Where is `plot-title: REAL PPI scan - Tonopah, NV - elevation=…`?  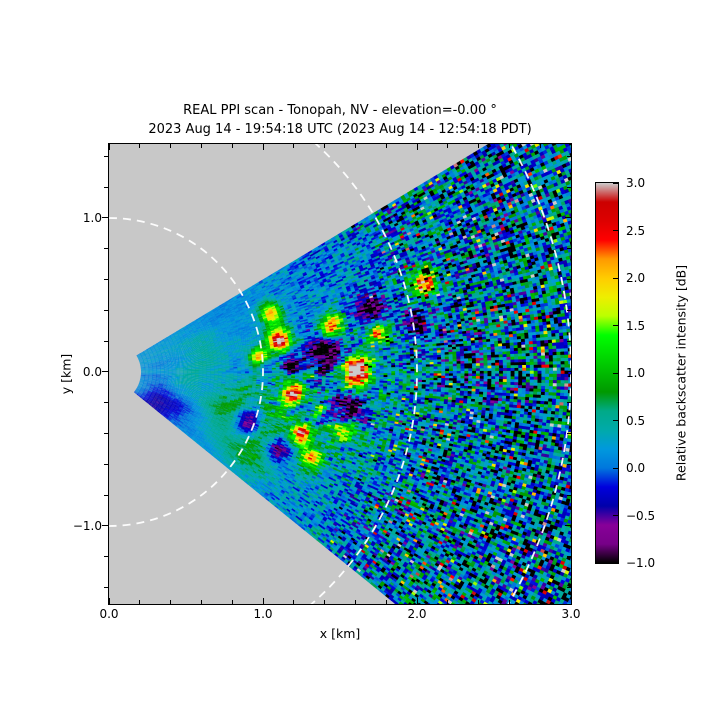 plot-title: REAL PPI scan - Tonopah, NV - elevation=… is located at coordinates (340, 120).